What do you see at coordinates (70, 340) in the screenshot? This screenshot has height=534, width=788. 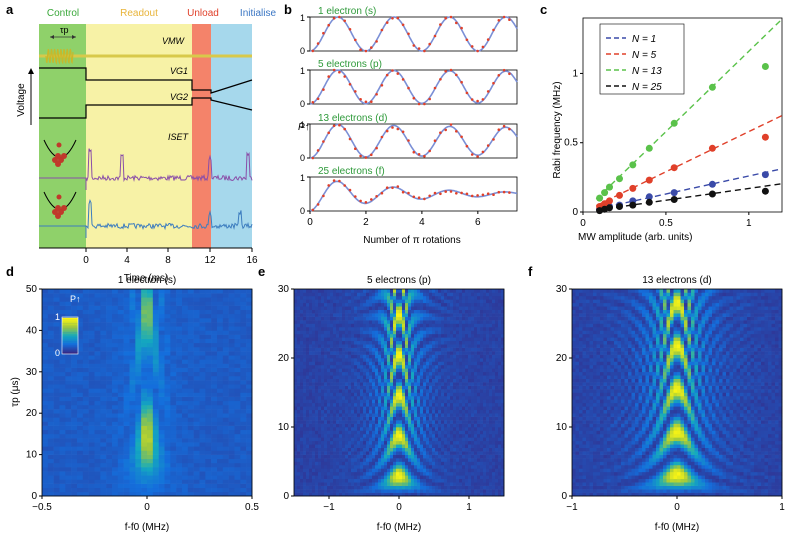 I see `colorbar-cell` at bounding box center [70, 340].